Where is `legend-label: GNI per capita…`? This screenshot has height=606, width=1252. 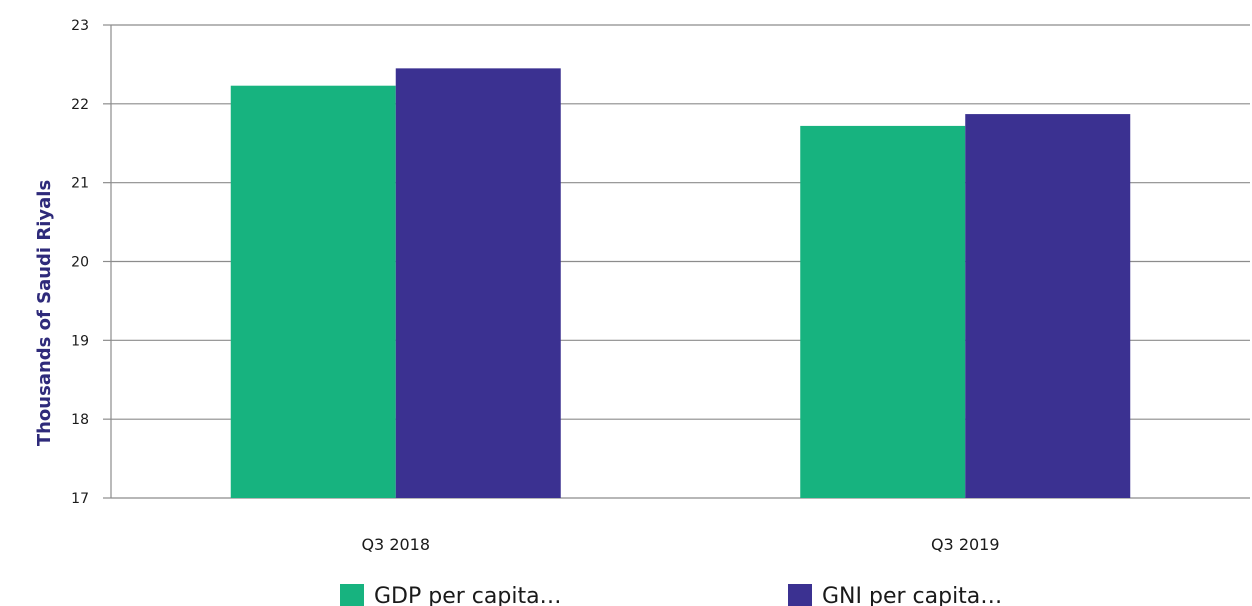
legend-label: GNI per capita… is located at coordinates (912, 595).